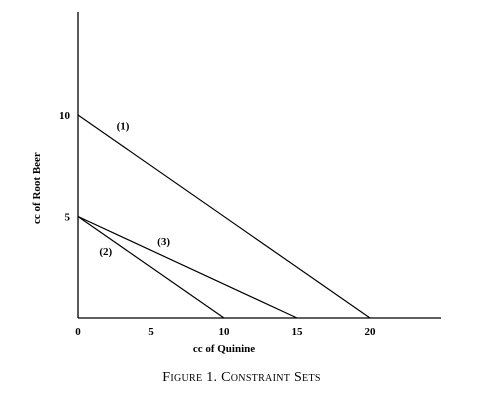  I want to click on constraint-line-label: (2), so click(105, 252).